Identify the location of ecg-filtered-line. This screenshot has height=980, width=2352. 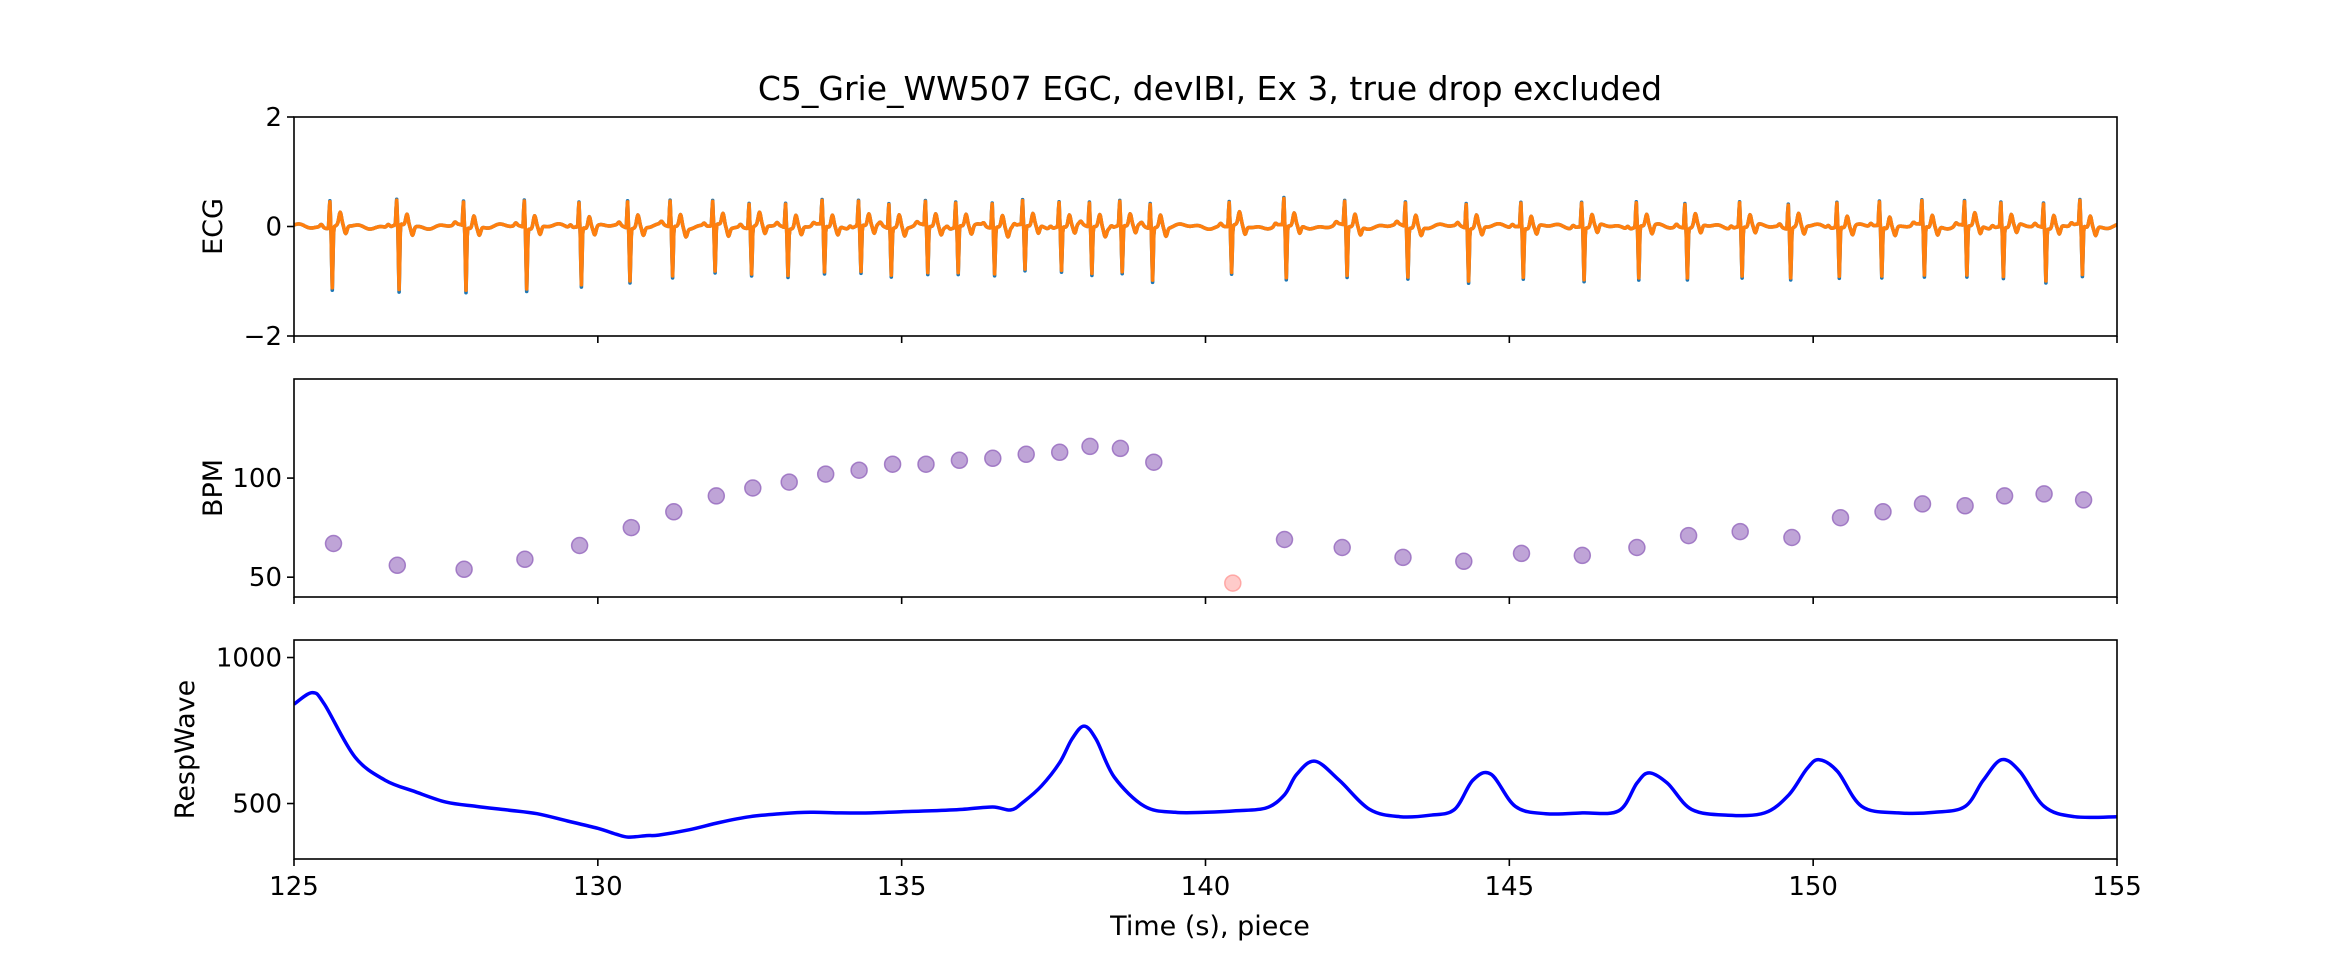
(1205, 244).